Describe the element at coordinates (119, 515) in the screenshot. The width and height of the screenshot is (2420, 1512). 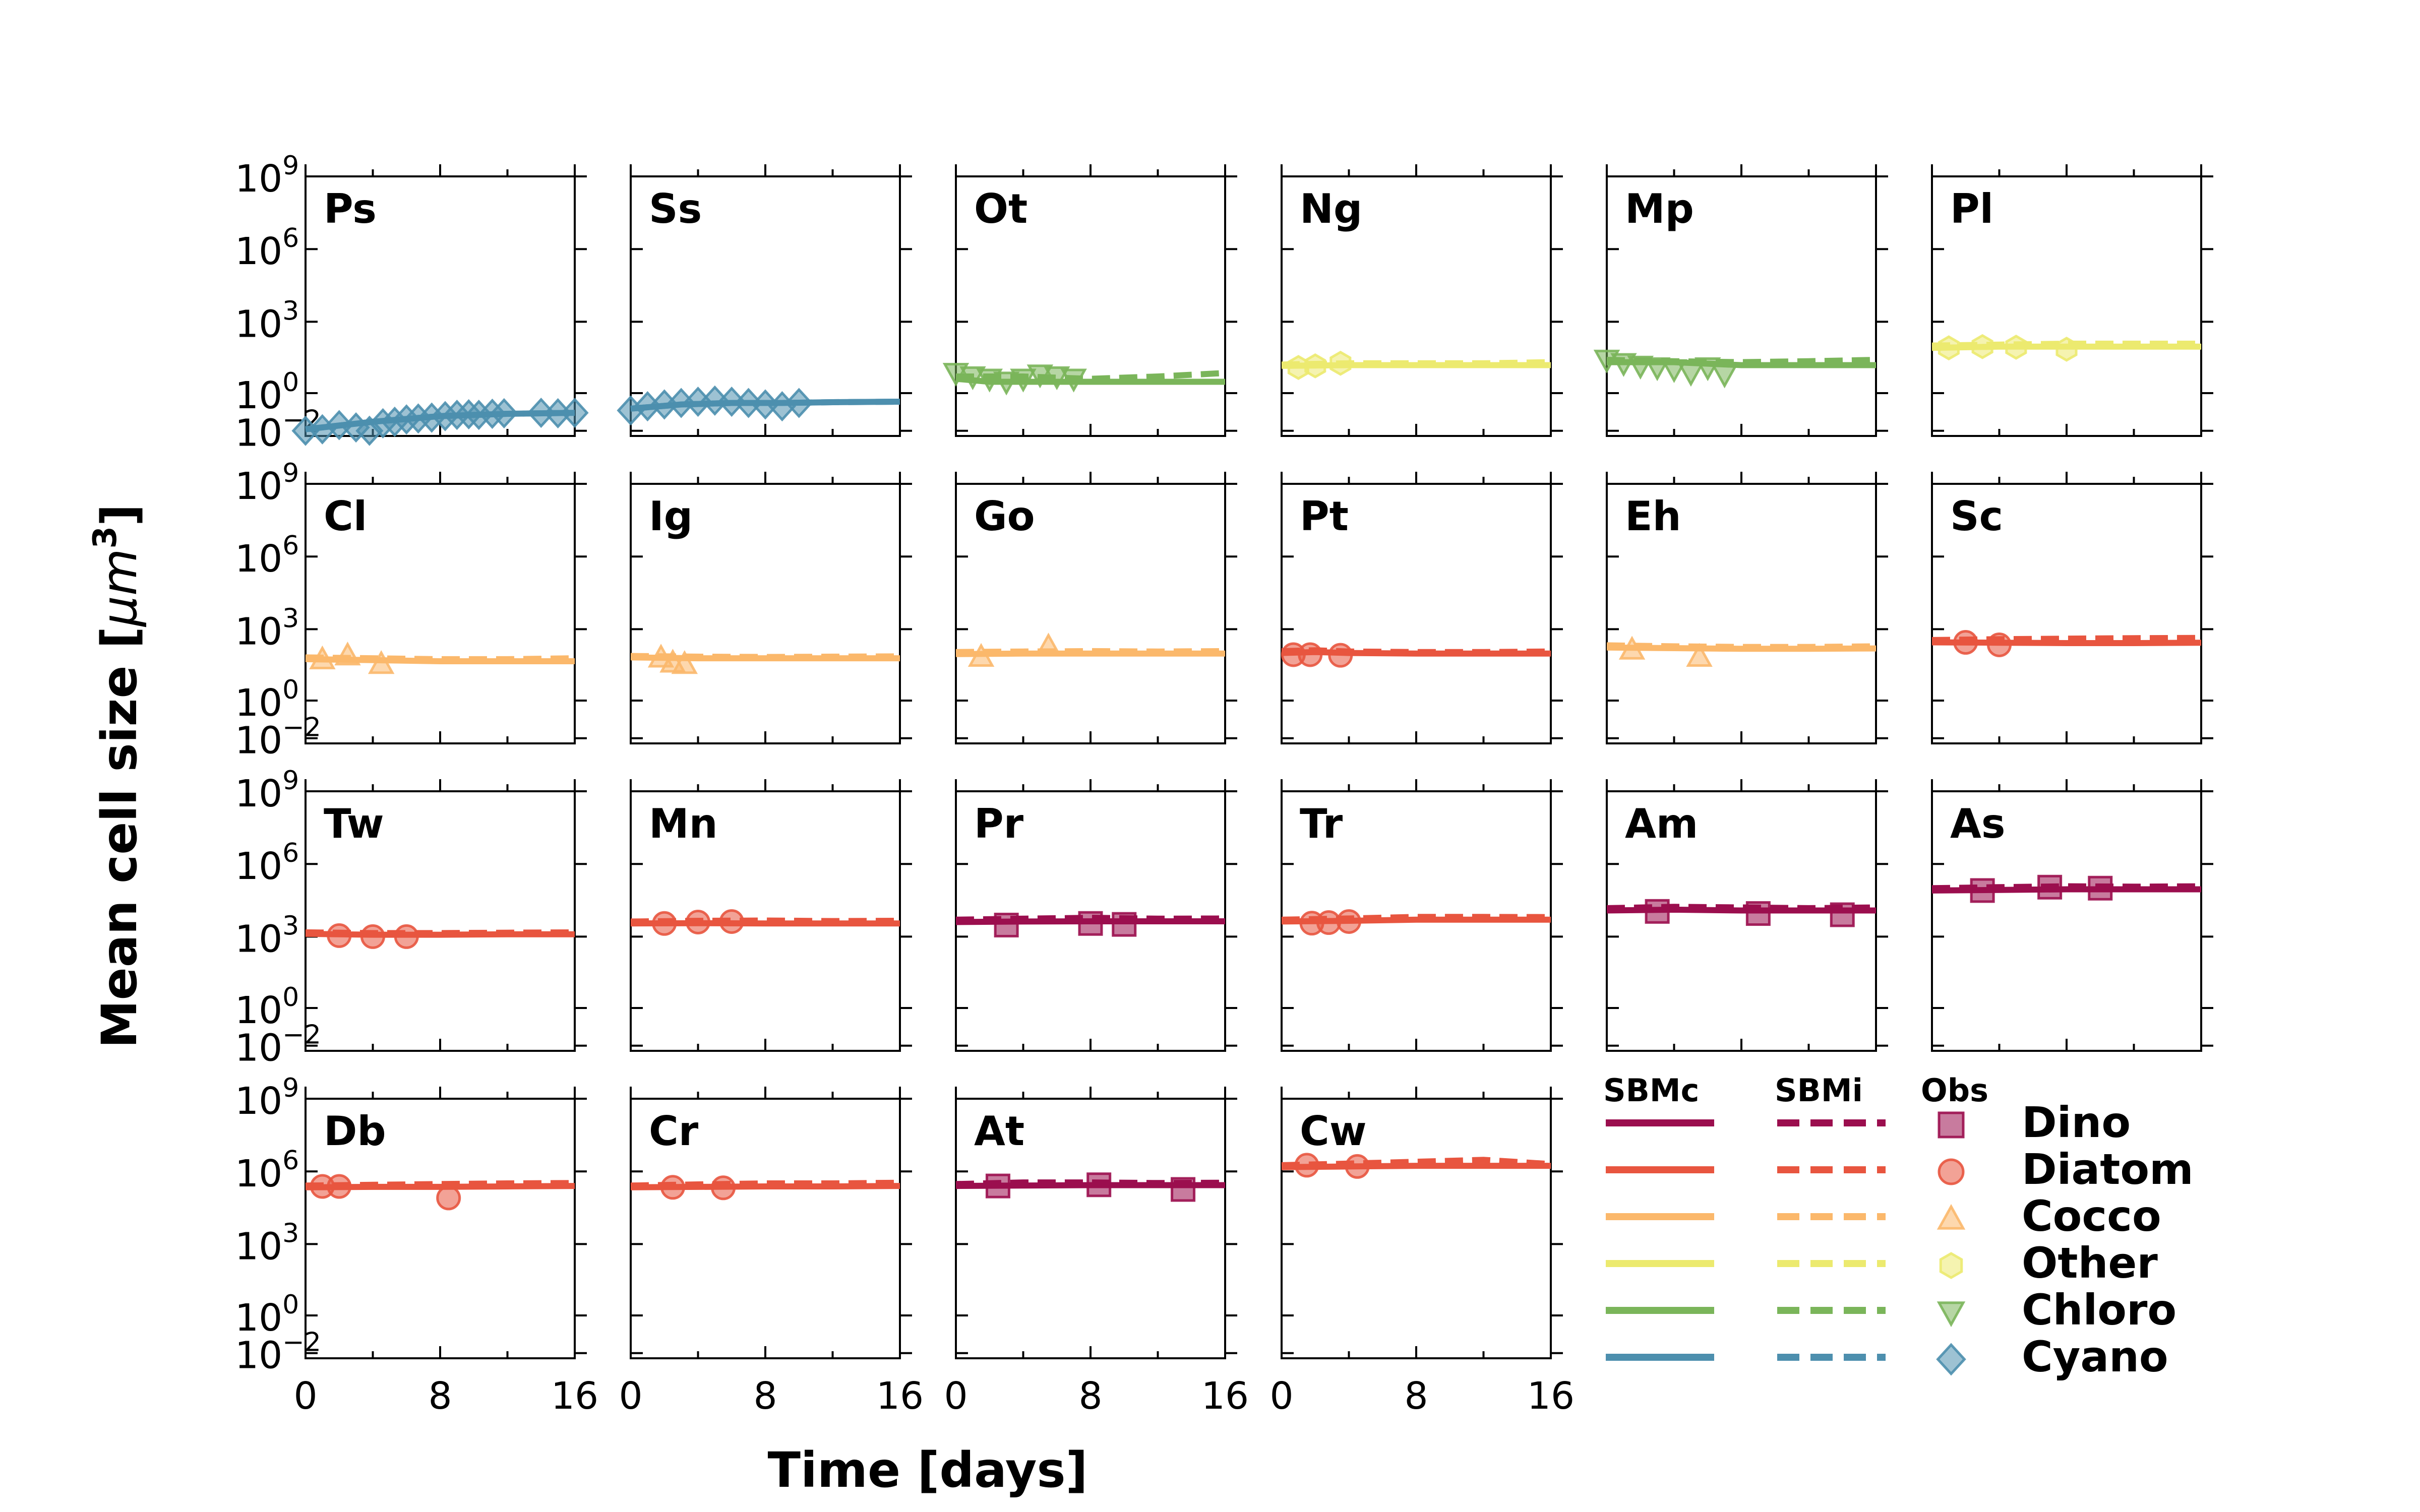
I see `y-axis-label-close: ]` at that location.